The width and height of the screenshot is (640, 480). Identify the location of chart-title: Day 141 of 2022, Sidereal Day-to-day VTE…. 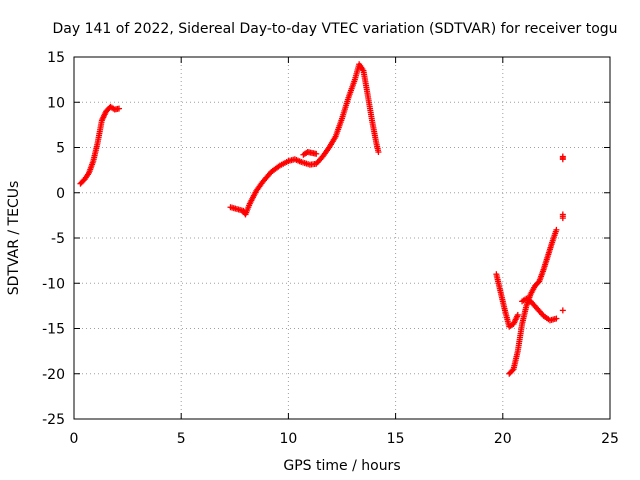
(334, 29).